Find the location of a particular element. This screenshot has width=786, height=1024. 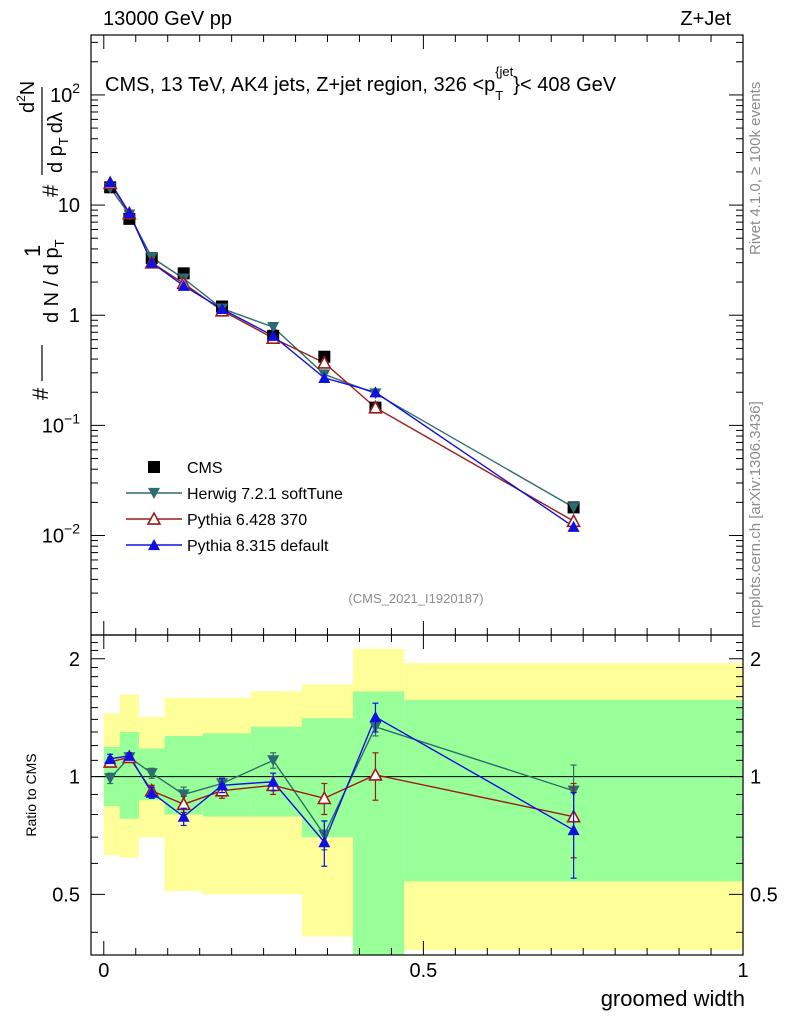

legend-label-series-2: Pythia 8.315 default is located at coordinates (258, 546).